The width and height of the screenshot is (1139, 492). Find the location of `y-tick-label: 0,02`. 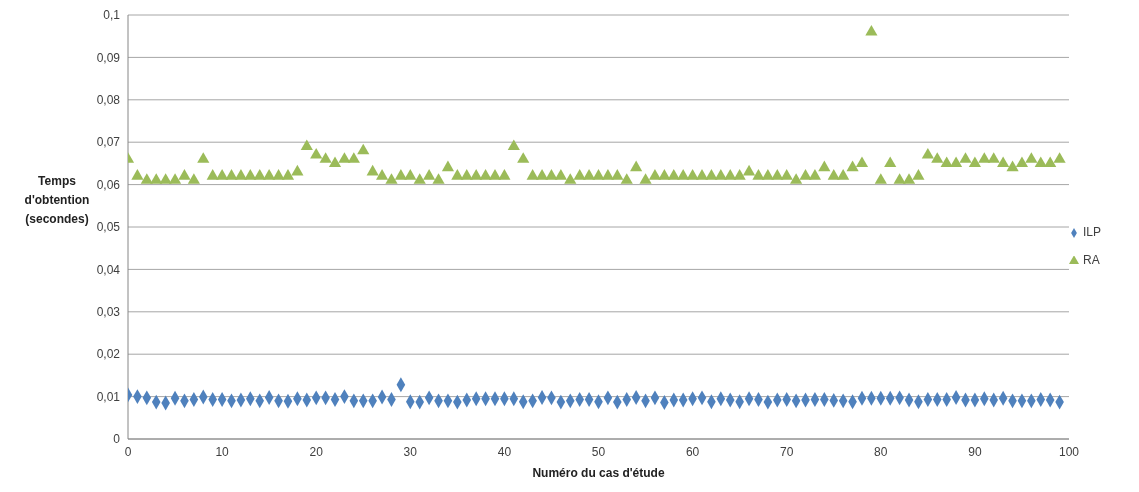

y-tick-label: 0,02 is located at coordinates (108, 354).